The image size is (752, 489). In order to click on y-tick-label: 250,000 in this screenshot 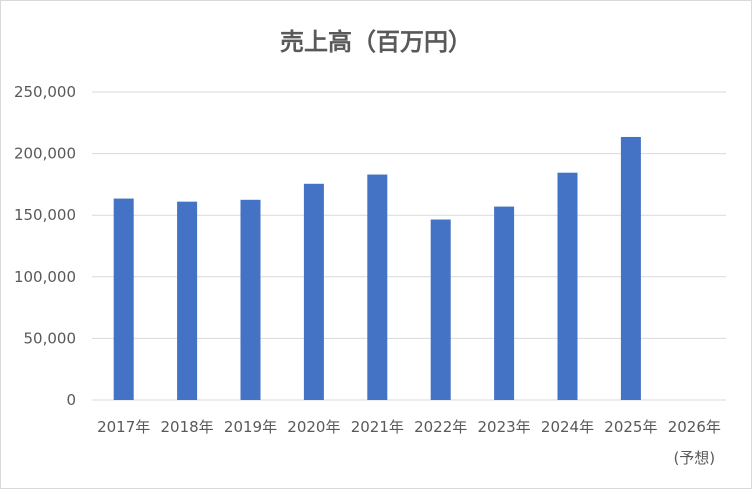, I will do `click(45, 92)`.